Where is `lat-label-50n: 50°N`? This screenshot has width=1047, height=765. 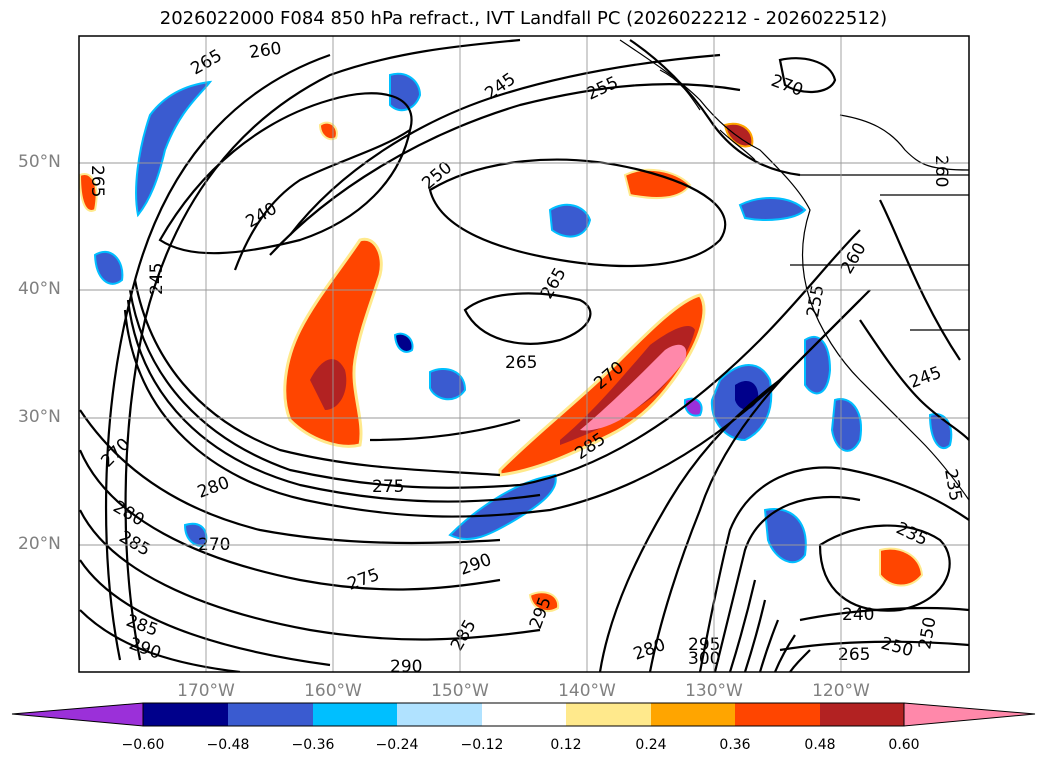 lat-label-50n: 50°N is located at coordinates (39, 162).